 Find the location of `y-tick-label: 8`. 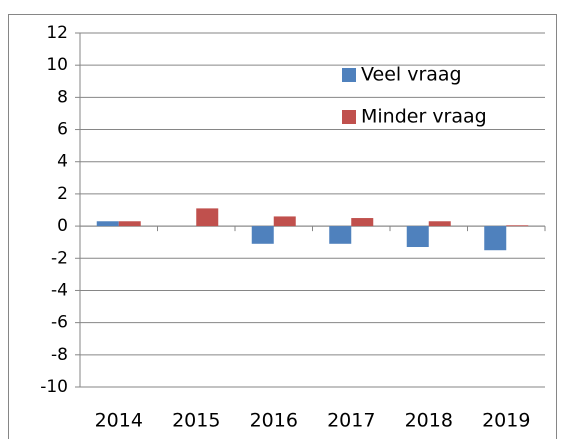

y-tick-label: 8 is located at coordinates (62, 97).